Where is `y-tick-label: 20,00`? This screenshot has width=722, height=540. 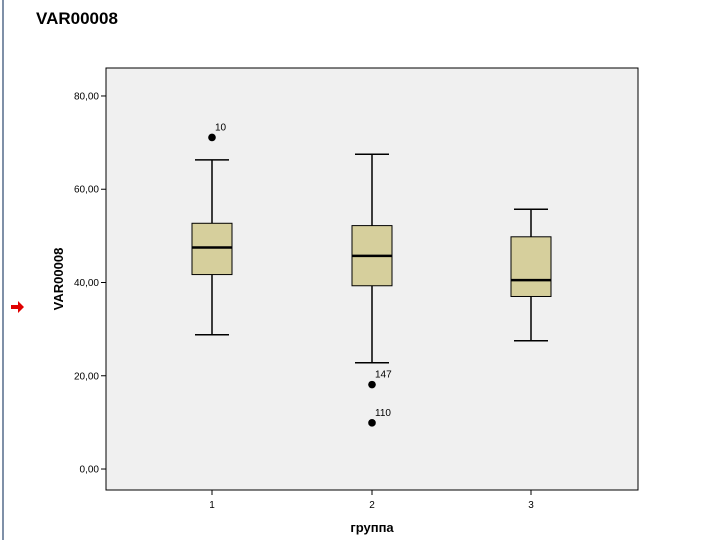
y-tick-label: 20,00 is located at coordinates (86, 376).